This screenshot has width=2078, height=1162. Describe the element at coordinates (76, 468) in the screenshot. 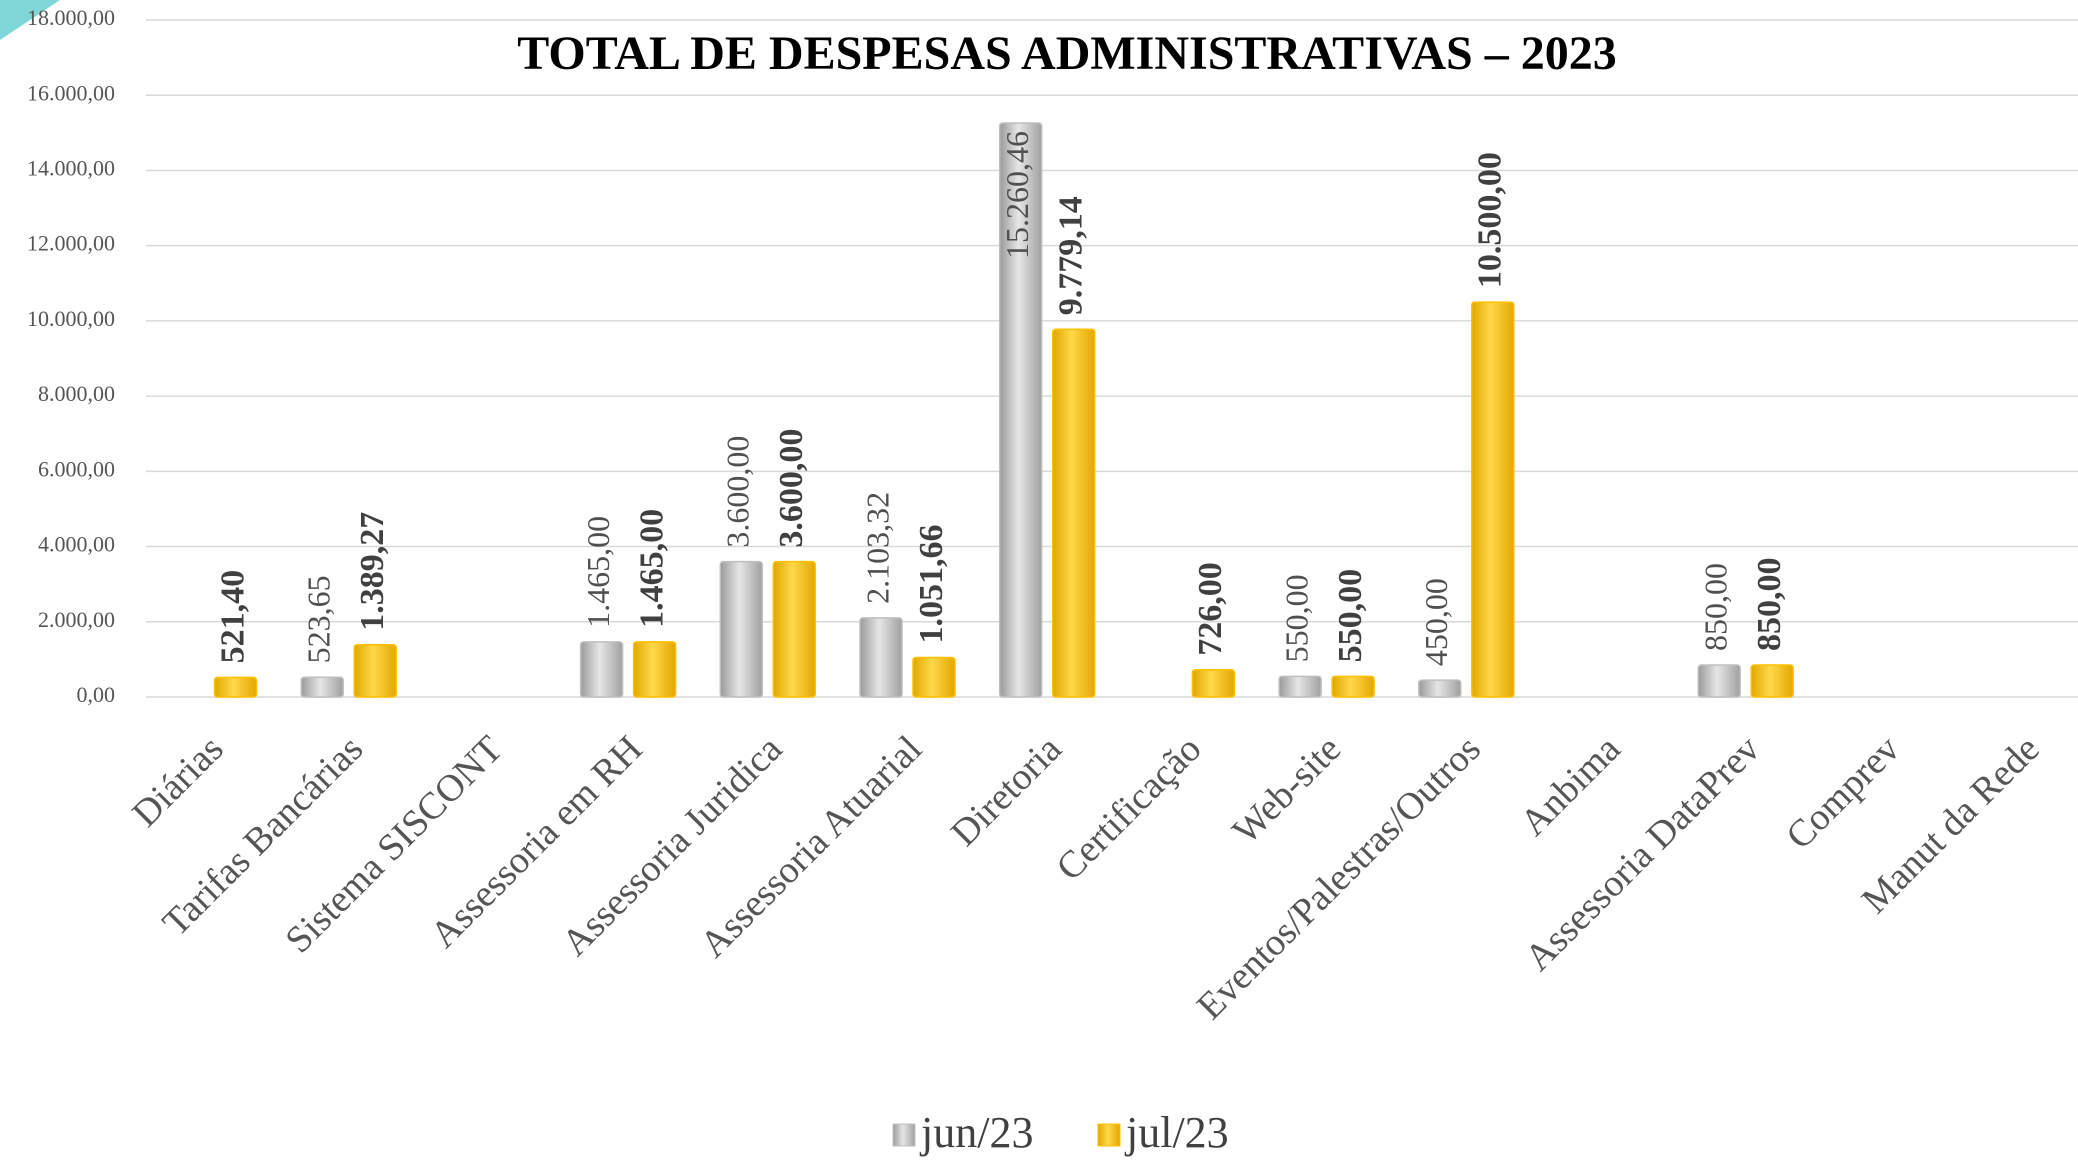

I see `y-tick-label: 6.000,00` at that location.